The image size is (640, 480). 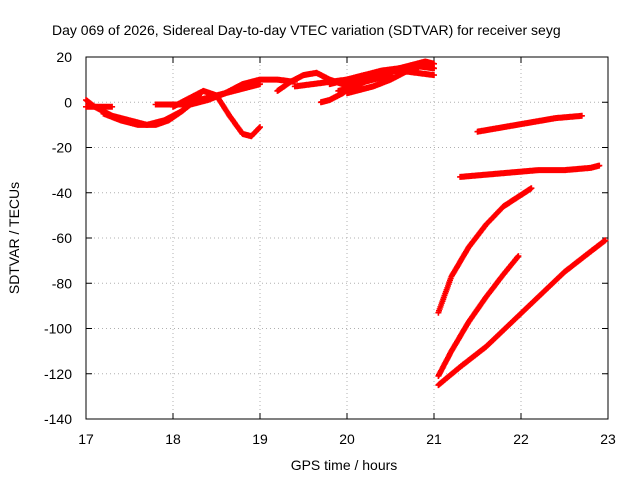 What do you see at coordinates (62, 238) in the screenshot?
I see `y-tick-label: -60` at bounding box center [62, 238].